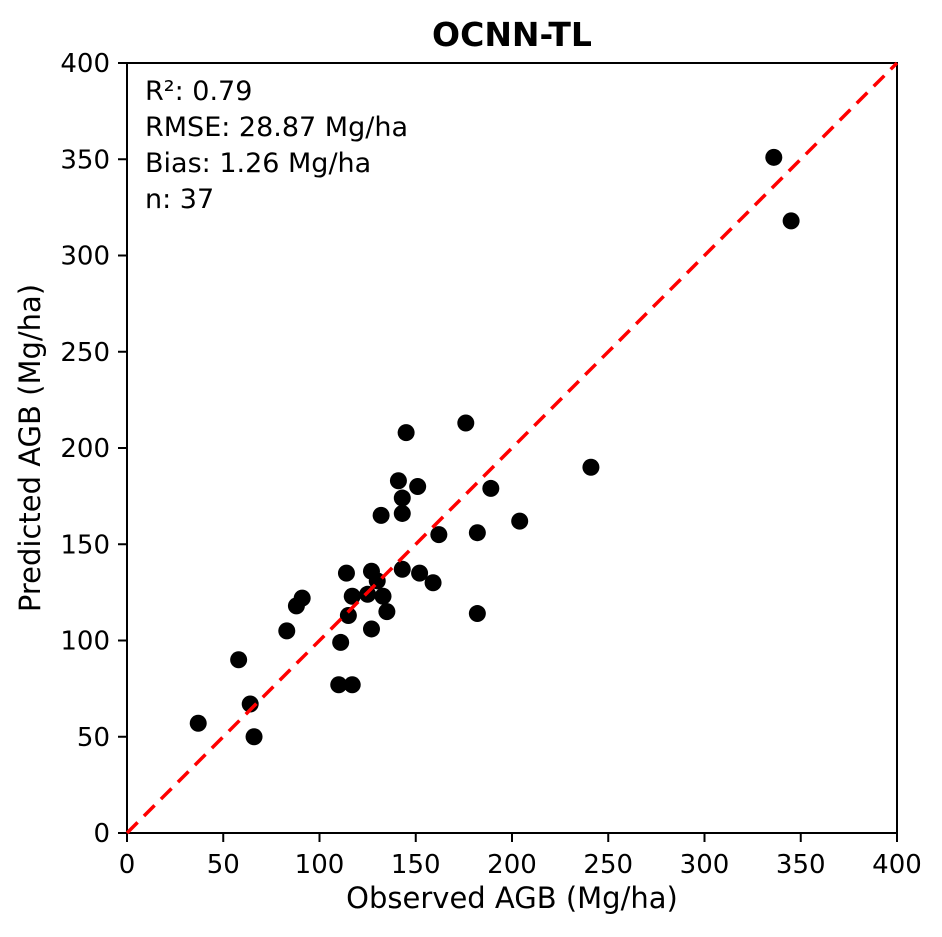 Image resolution: width=942 pixels, height=937 pixels. What do you see at coordinates (101, 834) in the screenshot?
I see `y-tick-label: 0` at bounding box center [101, 834].